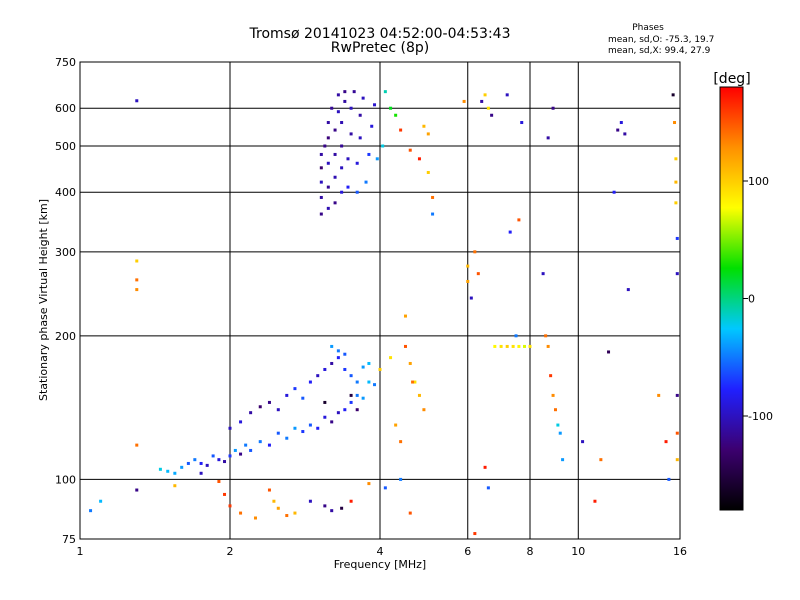 Image resolution: width=800 pixels, height=600 pixels. Describe the element at coordinates (69, 539) in the screenshot. I see `y-tick-label: 75` at that location.